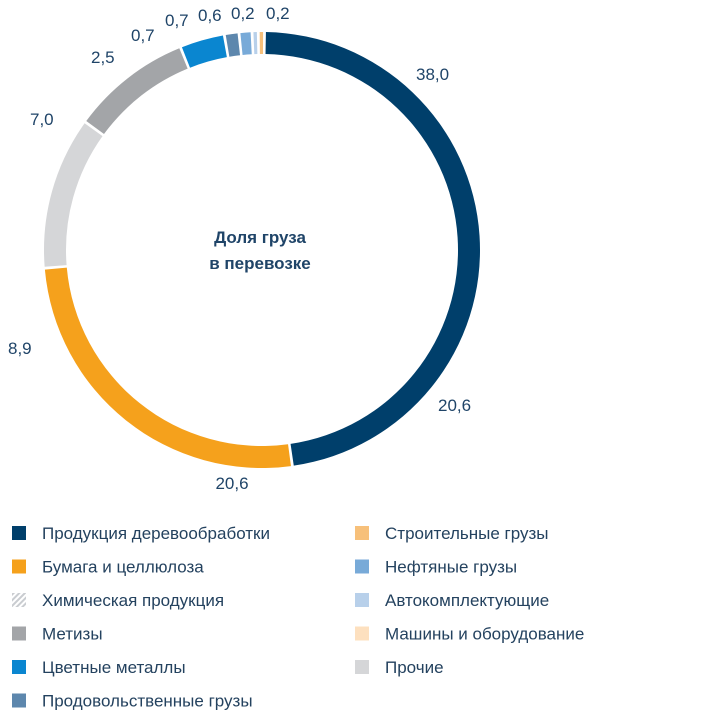 This screenshot has height=727, width=720. Describe the element at coordinates (20, 348) in the screenshot. I see `value-label-3: 8,9` at that location.